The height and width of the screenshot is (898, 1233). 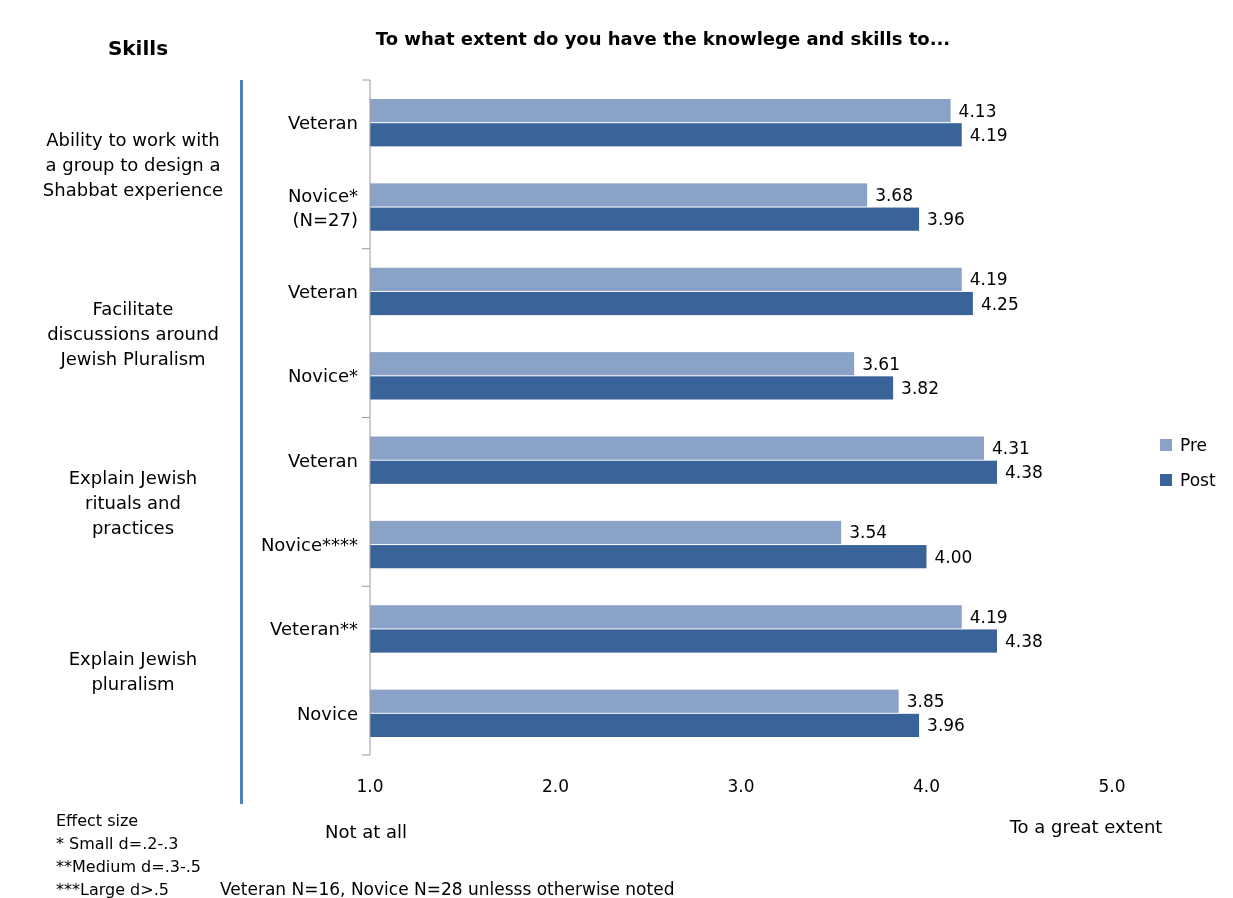 What do you see at coordinates (881, 363) in the screenshot?
I see `data-label: 3.61` at bounding box center [881, 363].